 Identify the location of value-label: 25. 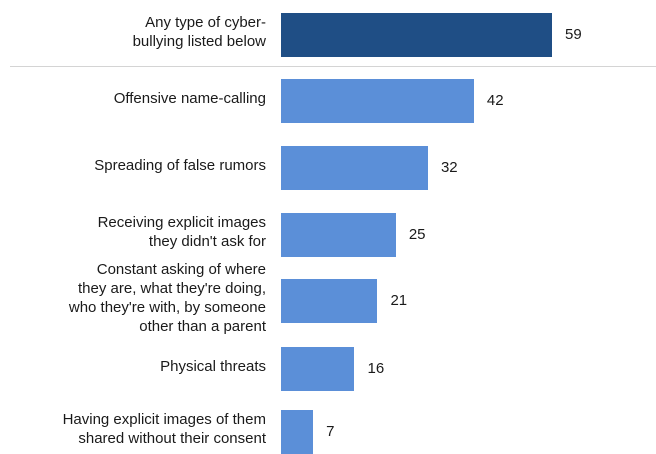
(417, 234).